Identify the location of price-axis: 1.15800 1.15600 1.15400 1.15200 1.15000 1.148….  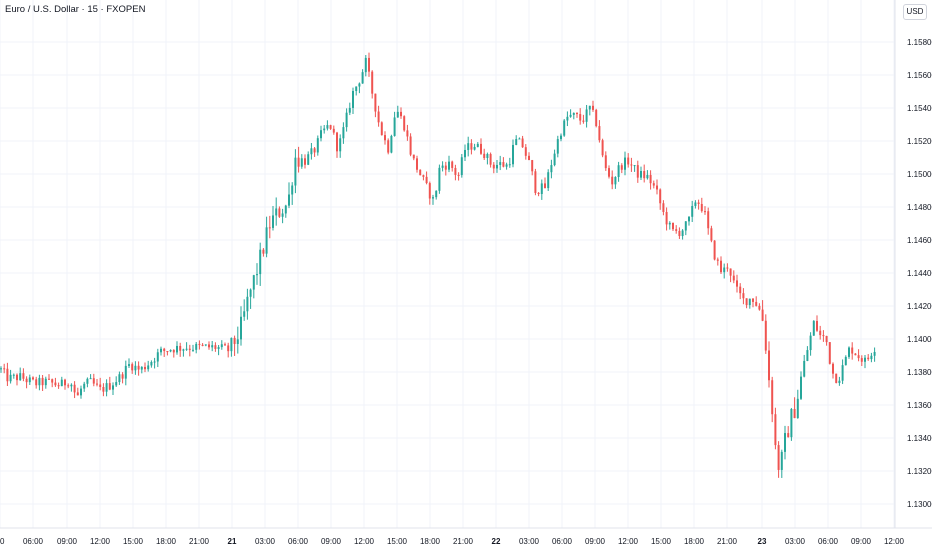
(913, 264).